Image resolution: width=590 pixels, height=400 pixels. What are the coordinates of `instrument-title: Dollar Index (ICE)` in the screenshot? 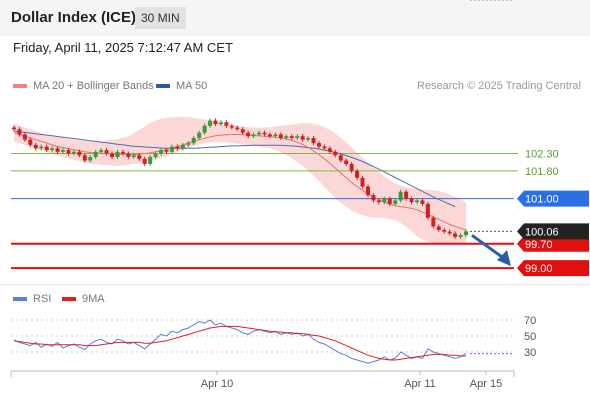 It's located at (74, 17).